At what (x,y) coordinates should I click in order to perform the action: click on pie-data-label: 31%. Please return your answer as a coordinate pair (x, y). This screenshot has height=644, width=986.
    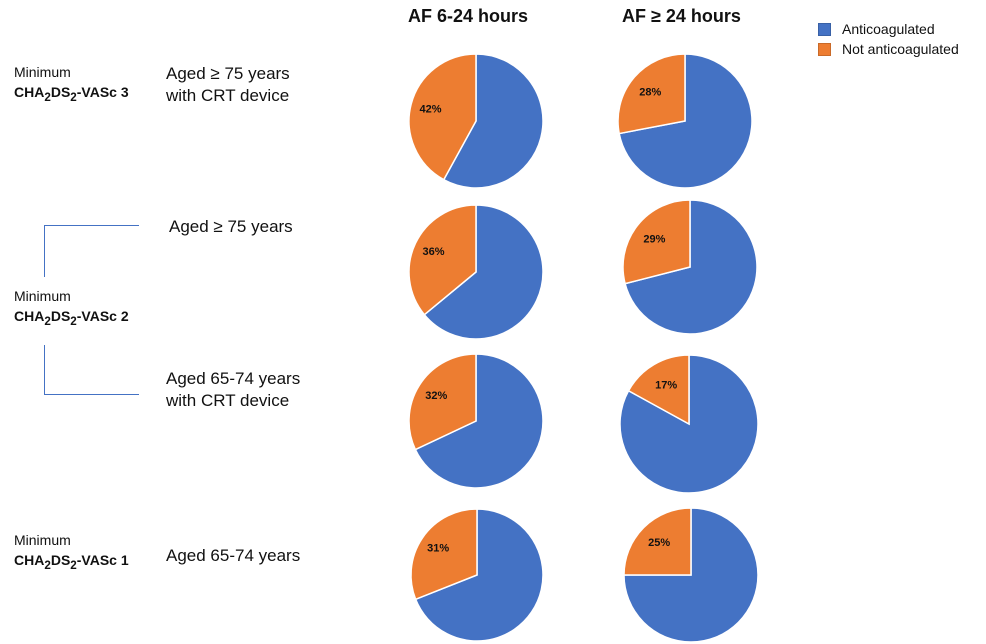
    Looking at the image, I should click on (438, 549).